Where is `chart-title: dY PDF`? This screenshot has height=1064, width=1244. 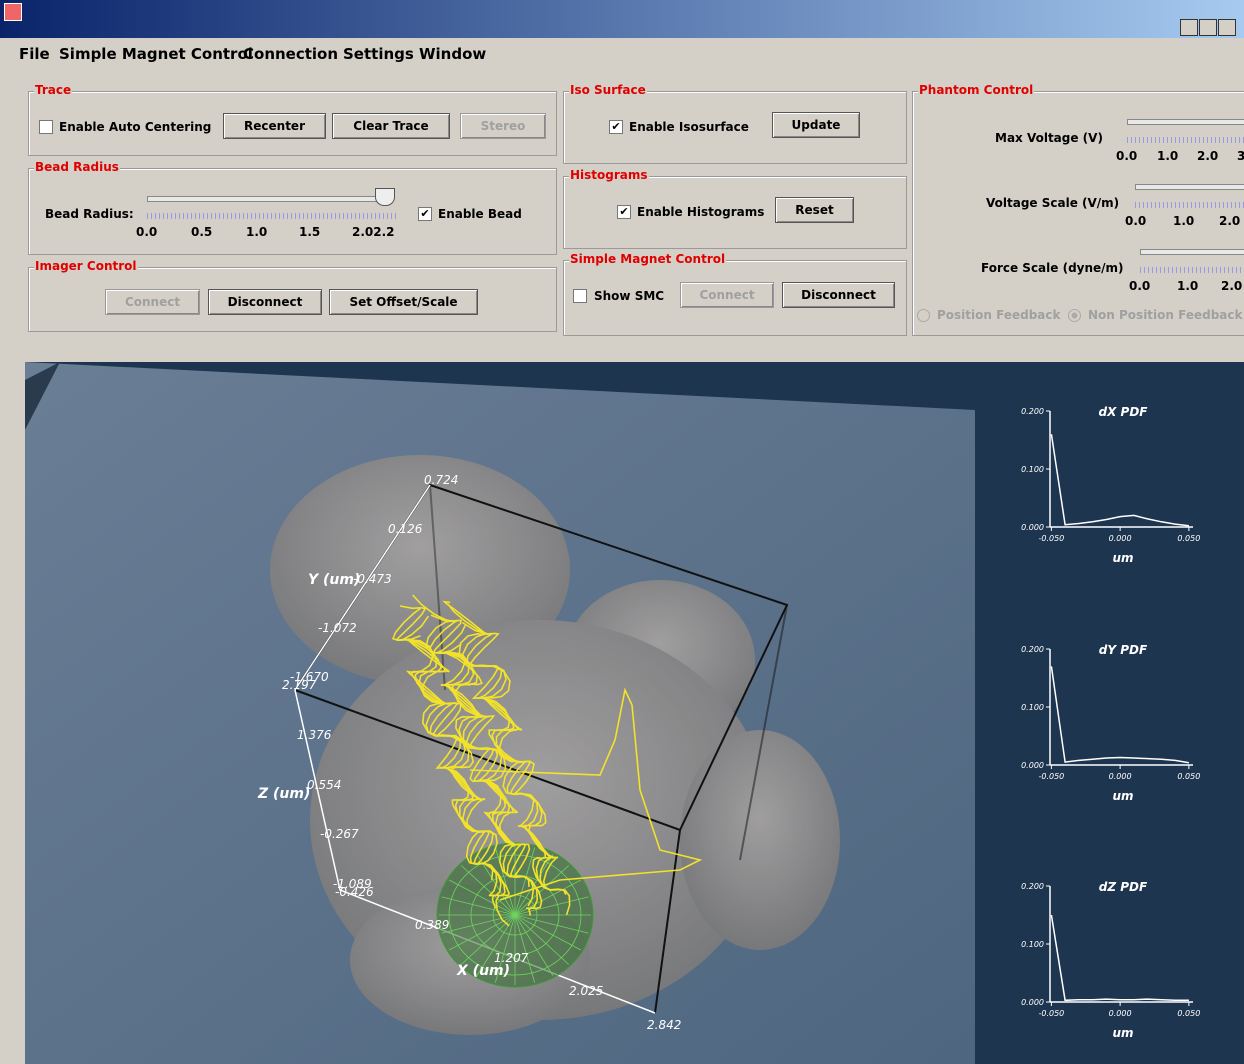 chart-title: dY PDF is located at coordinates (1123, 650).